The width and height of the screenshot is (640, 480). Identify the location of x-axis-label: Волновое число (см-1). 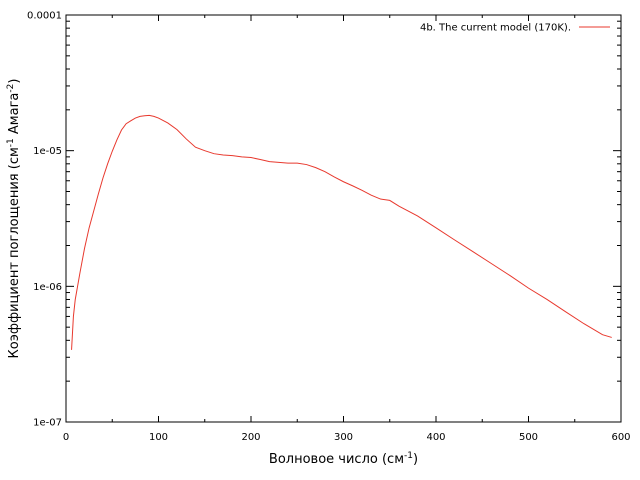
(343, 459).